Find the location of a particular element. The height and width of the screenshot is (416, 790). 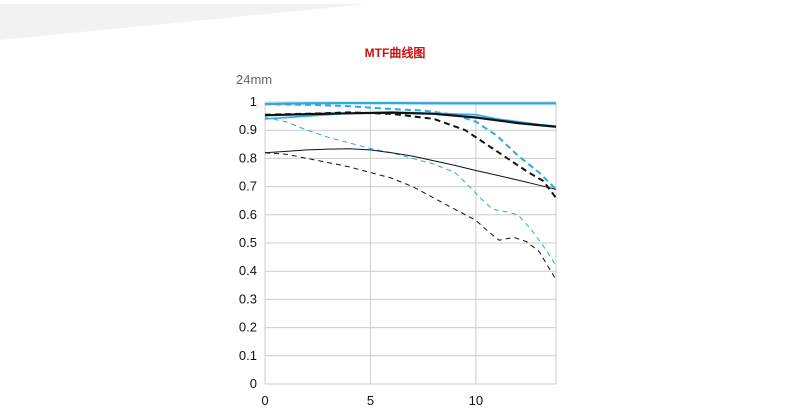

mtf-series-6-line is located at coordinates (410, 155).